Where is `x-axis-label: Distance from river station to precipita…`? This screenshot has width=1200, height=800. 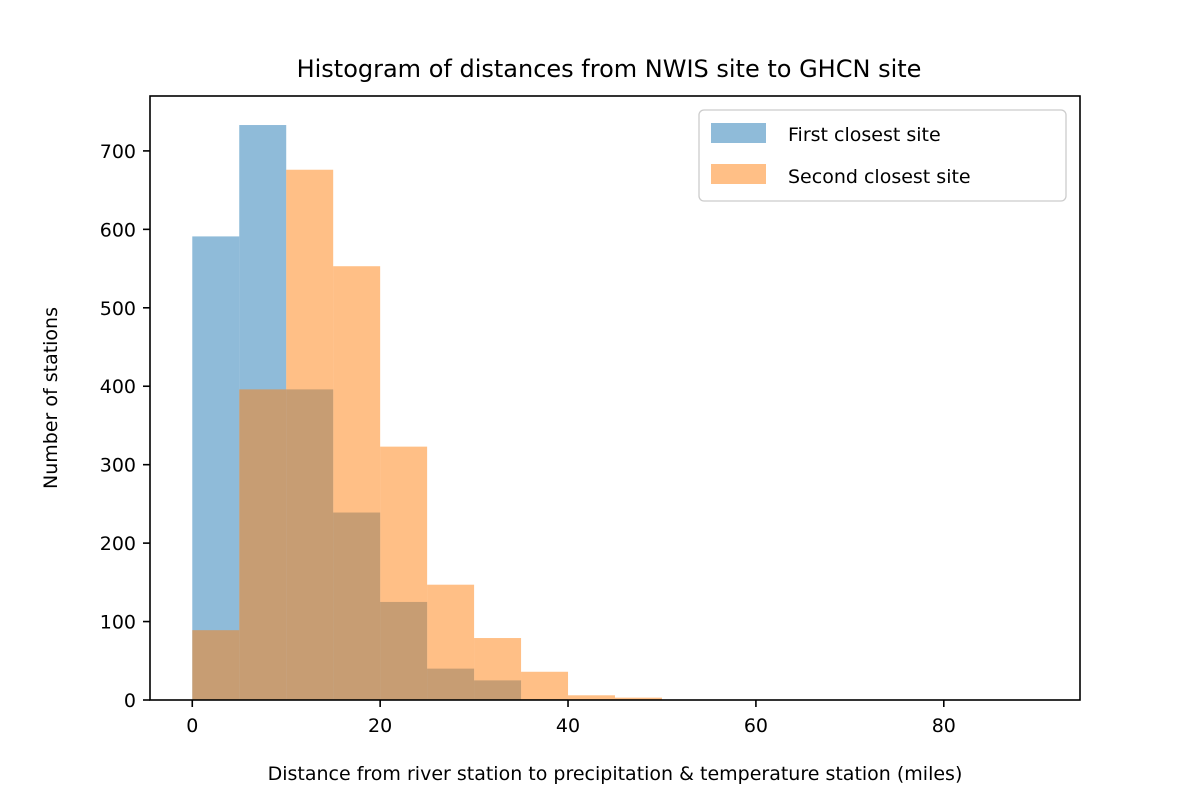
x-axis-label: Distance from river station to precipita… is located at coordinates (615, 774).